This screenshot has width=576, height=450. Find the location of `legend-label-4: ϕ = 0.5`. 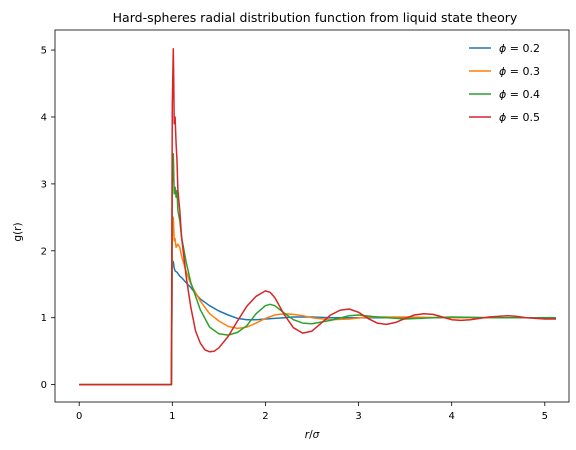

legend-label-4: ϕ = 0.5 is located at coordinates (519, 117).